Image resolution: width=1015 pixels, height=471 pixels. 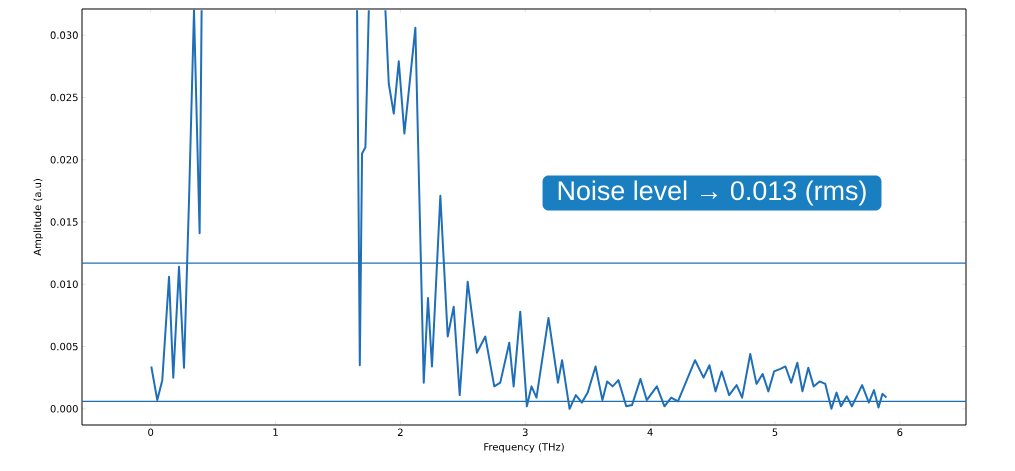 I want to click on x-tick-label: 3, so click(x=525, y=432).